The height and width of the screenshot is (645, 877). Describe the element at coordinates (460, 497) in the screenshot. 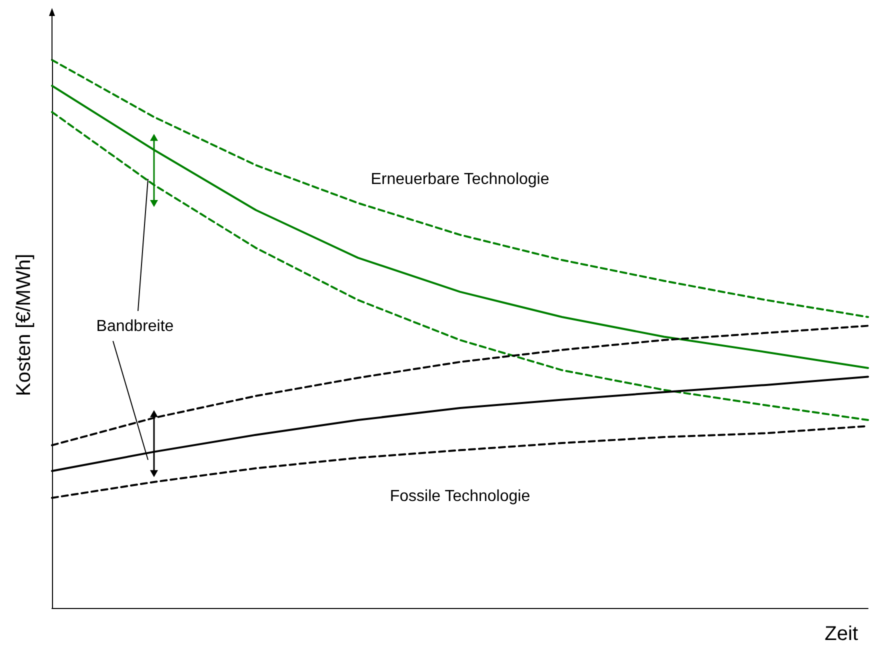

I see `annotation: Fossile Technologie` at that location.